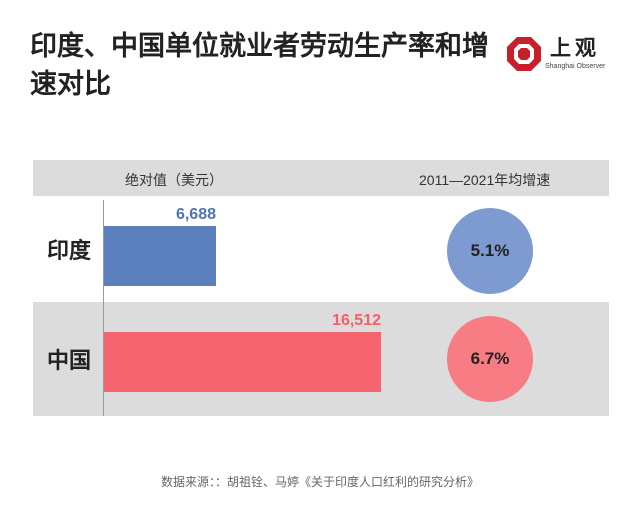 This screenshot has width=640, height=525. I want to click on growth-circle-china: 6.7%, so click(490, 359).